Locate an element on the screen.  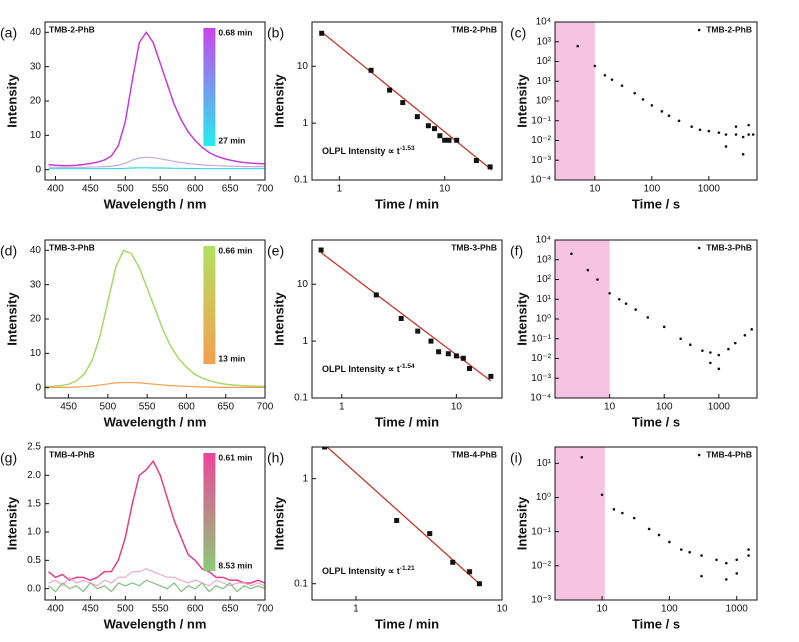
x-tick-label: 550 is located at coordinates (160, 609).